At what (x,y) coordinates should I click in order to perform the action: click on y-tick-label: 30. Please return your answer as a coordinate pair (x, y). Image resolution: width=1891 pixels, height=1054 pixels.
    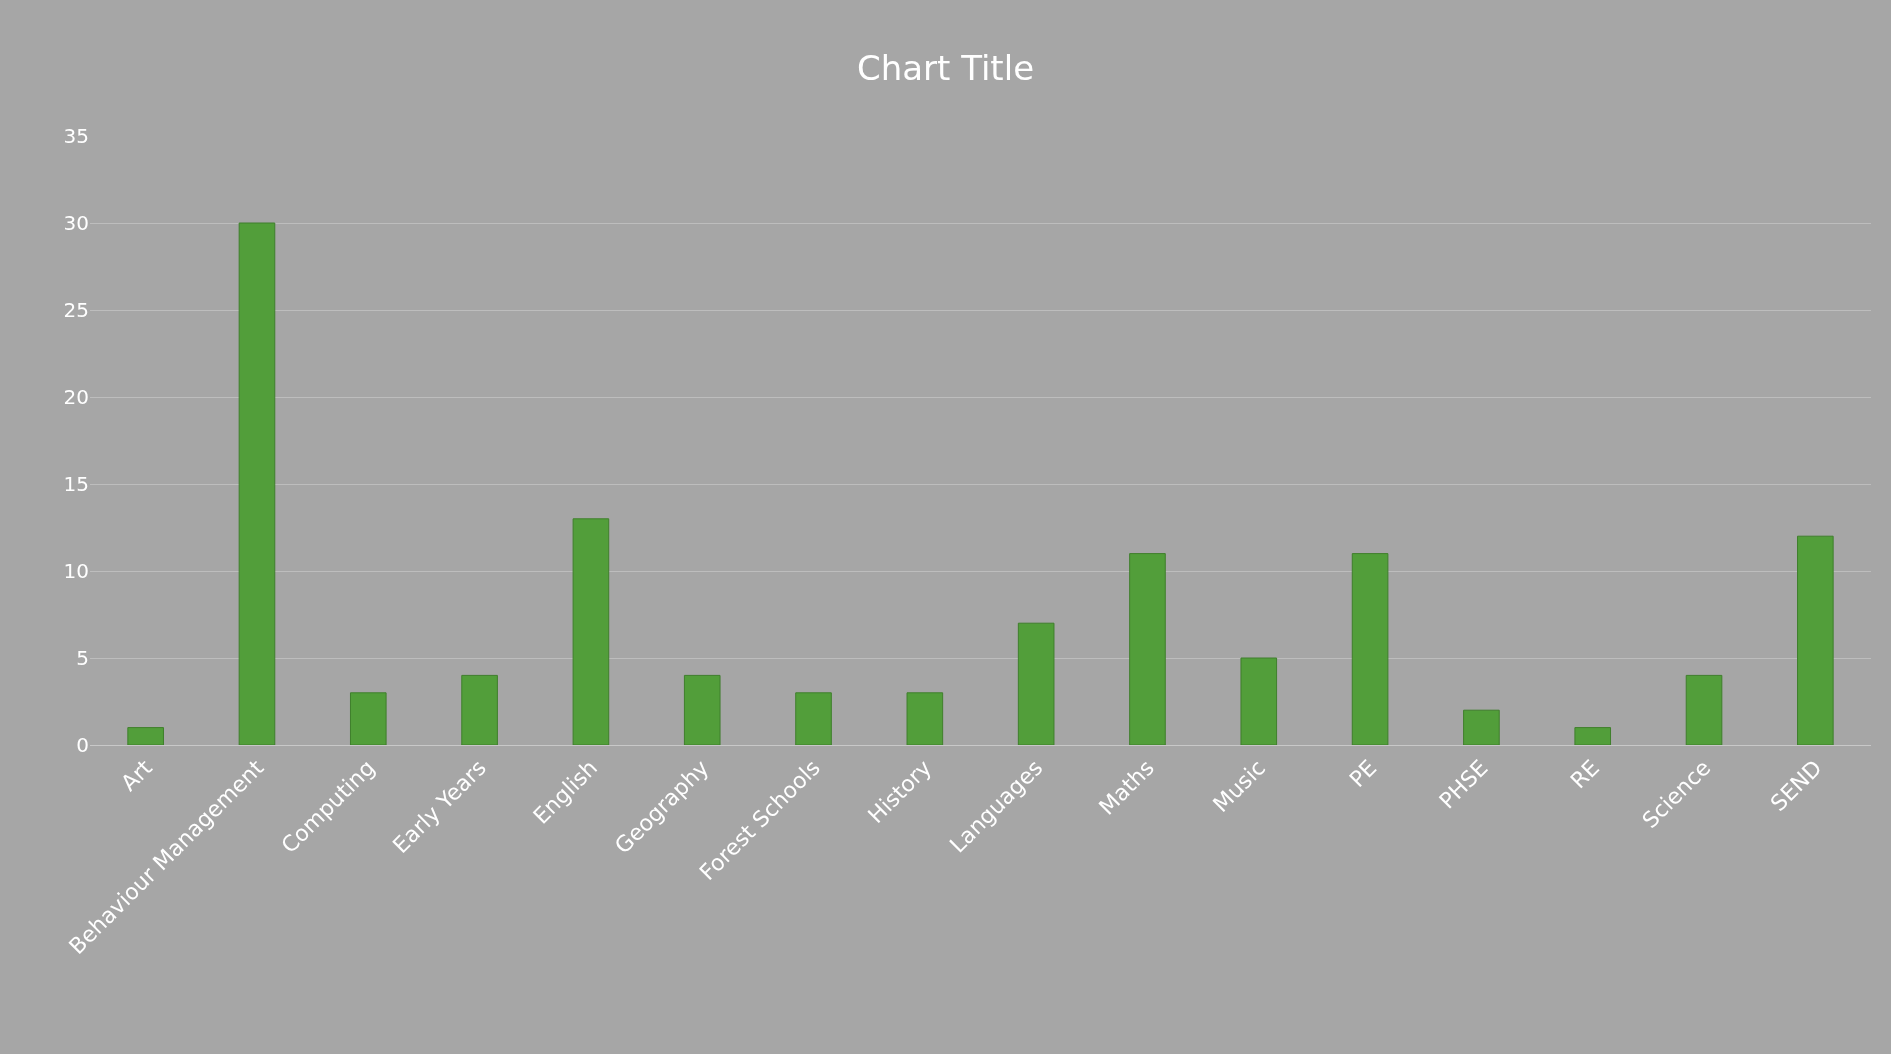
    Looking at the image, I should click on (76, 223).